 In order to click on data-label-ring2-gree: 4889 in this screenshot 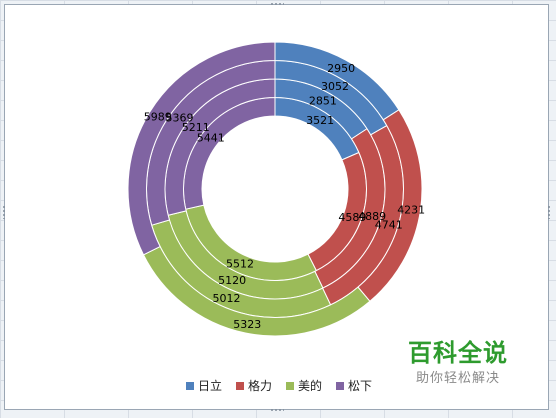, I will do `click(372, 216)`.